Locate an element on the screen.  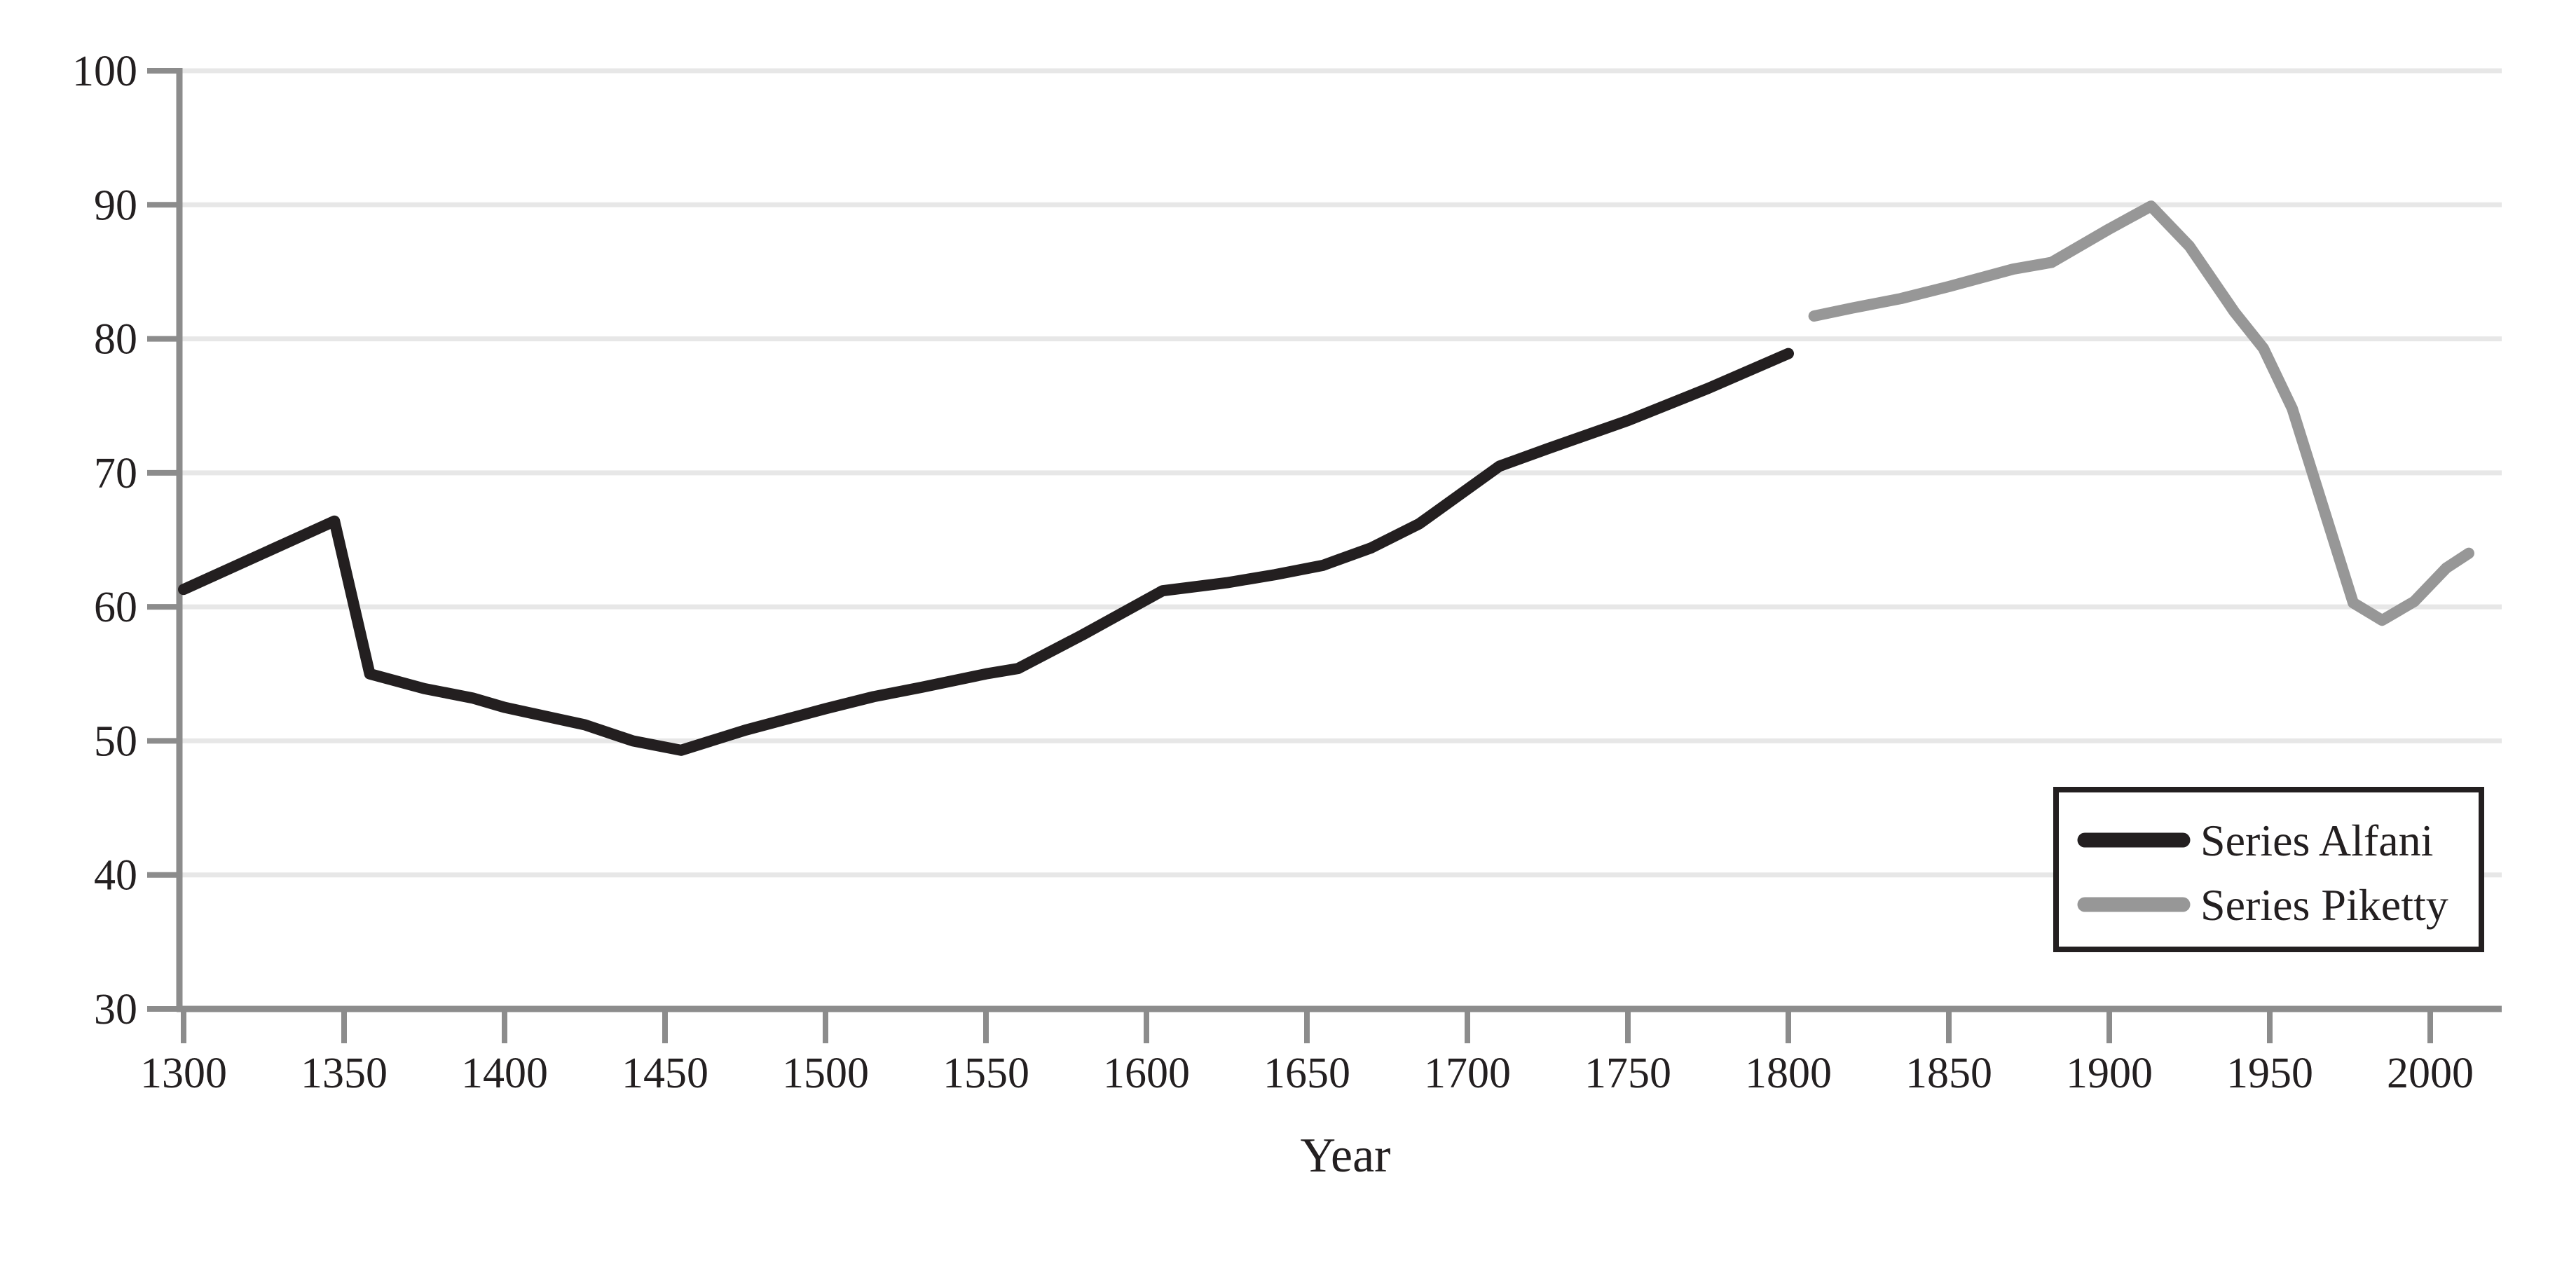
x-axis-title: Year is located at coordinates (1346, 1156).